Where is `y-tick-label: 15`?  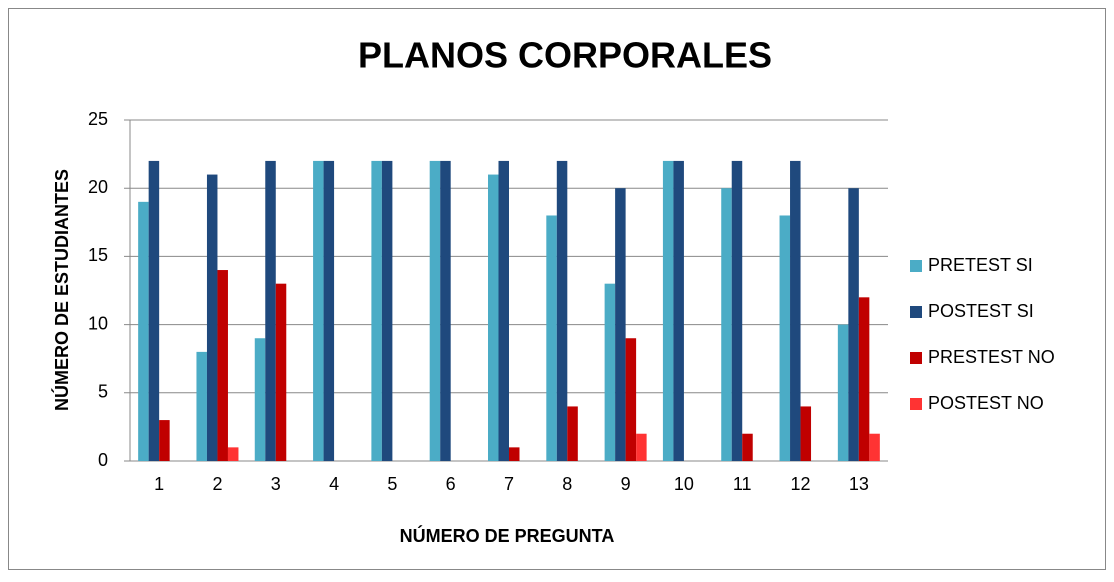
y-tick-label: 15 is located at coordinates (98, 255).